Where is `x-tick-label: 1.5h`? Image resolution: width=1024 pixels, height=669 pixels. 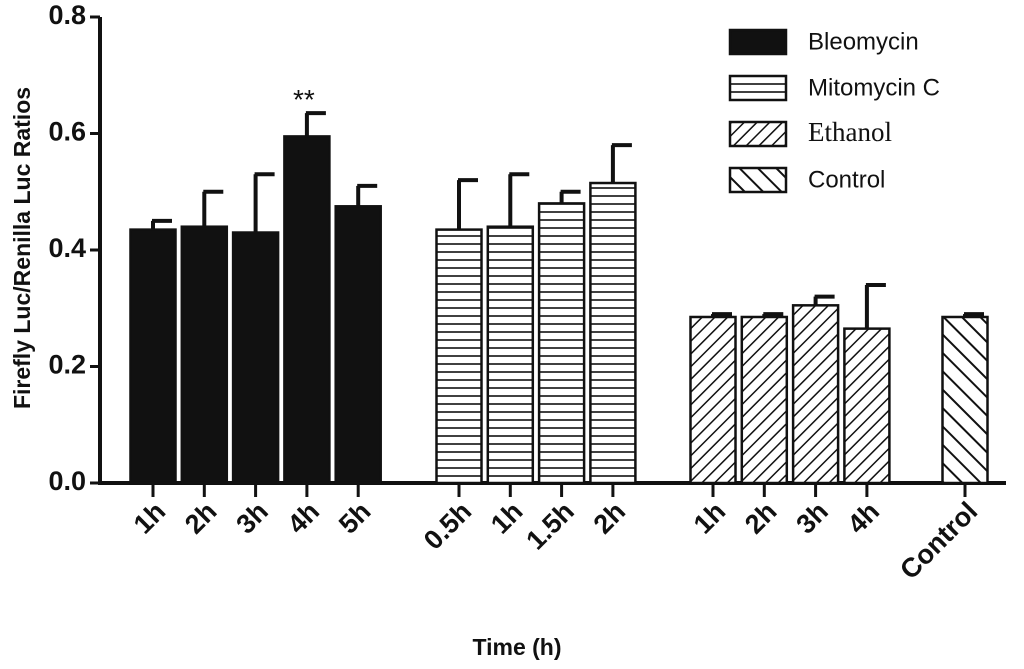 x-tick-label: 1.5h is located at coordinates (549, 525).